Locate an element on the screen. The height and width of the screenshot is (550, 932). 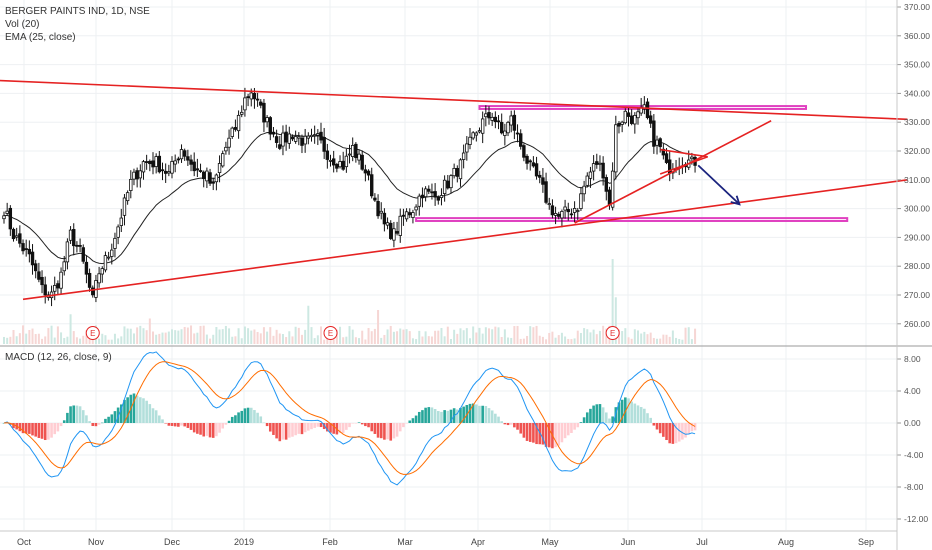
forecast-arrow-head is located at coordinates (735, 200).